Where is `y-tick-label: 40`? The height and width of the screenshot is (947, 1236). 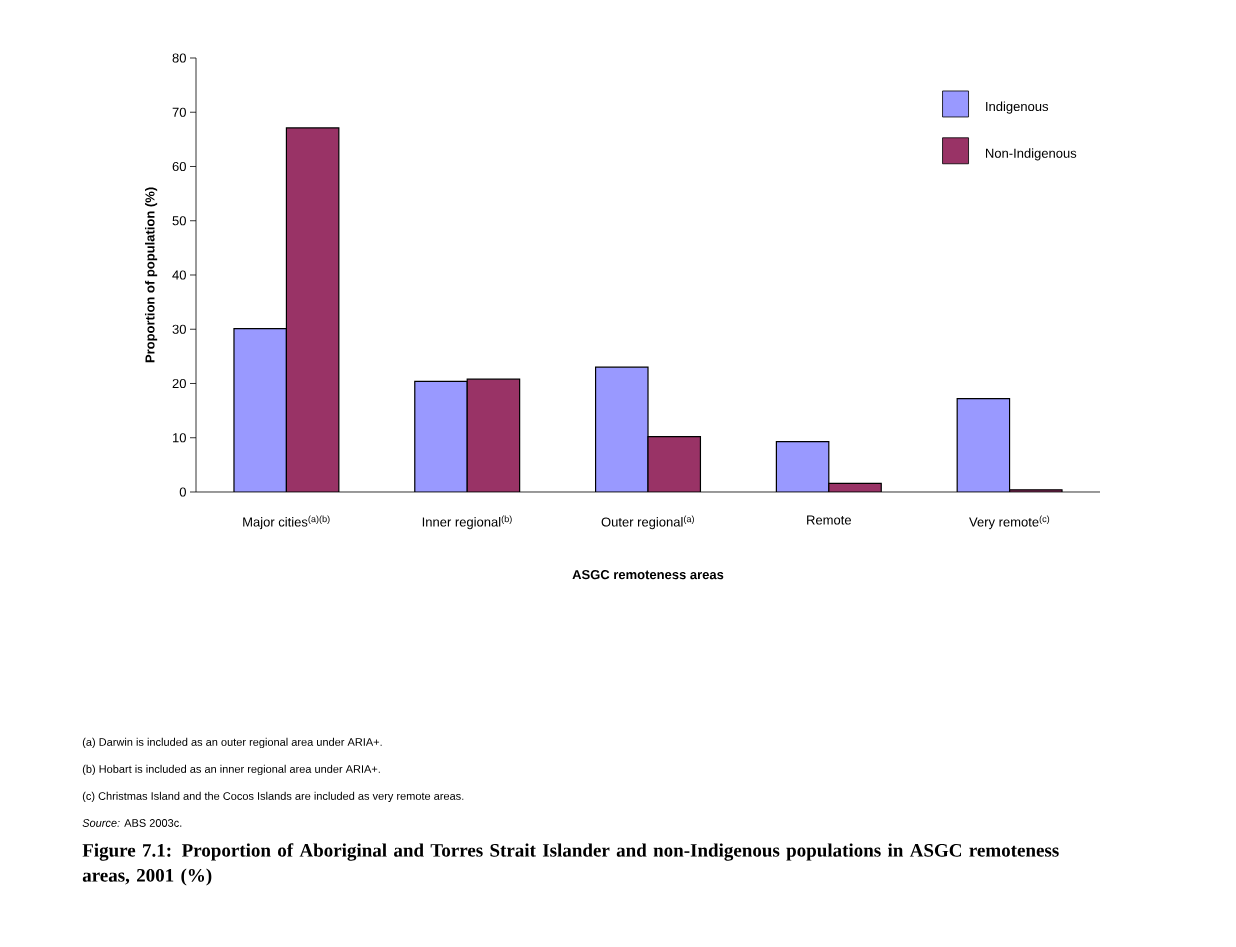
y-tick-label: 40 is located at coordinates (179, 275).